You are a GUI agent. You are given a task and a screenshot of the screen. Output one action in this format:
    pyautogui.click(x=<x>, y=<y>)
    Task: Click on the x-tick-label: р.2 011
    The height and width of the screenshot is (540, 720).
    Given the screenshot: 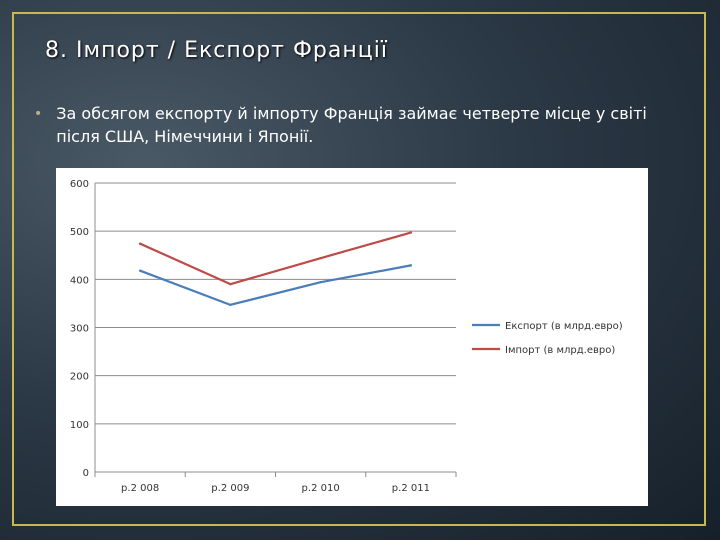 What is the action you would take?
    pyautogui.click(x=411, y=488)
    